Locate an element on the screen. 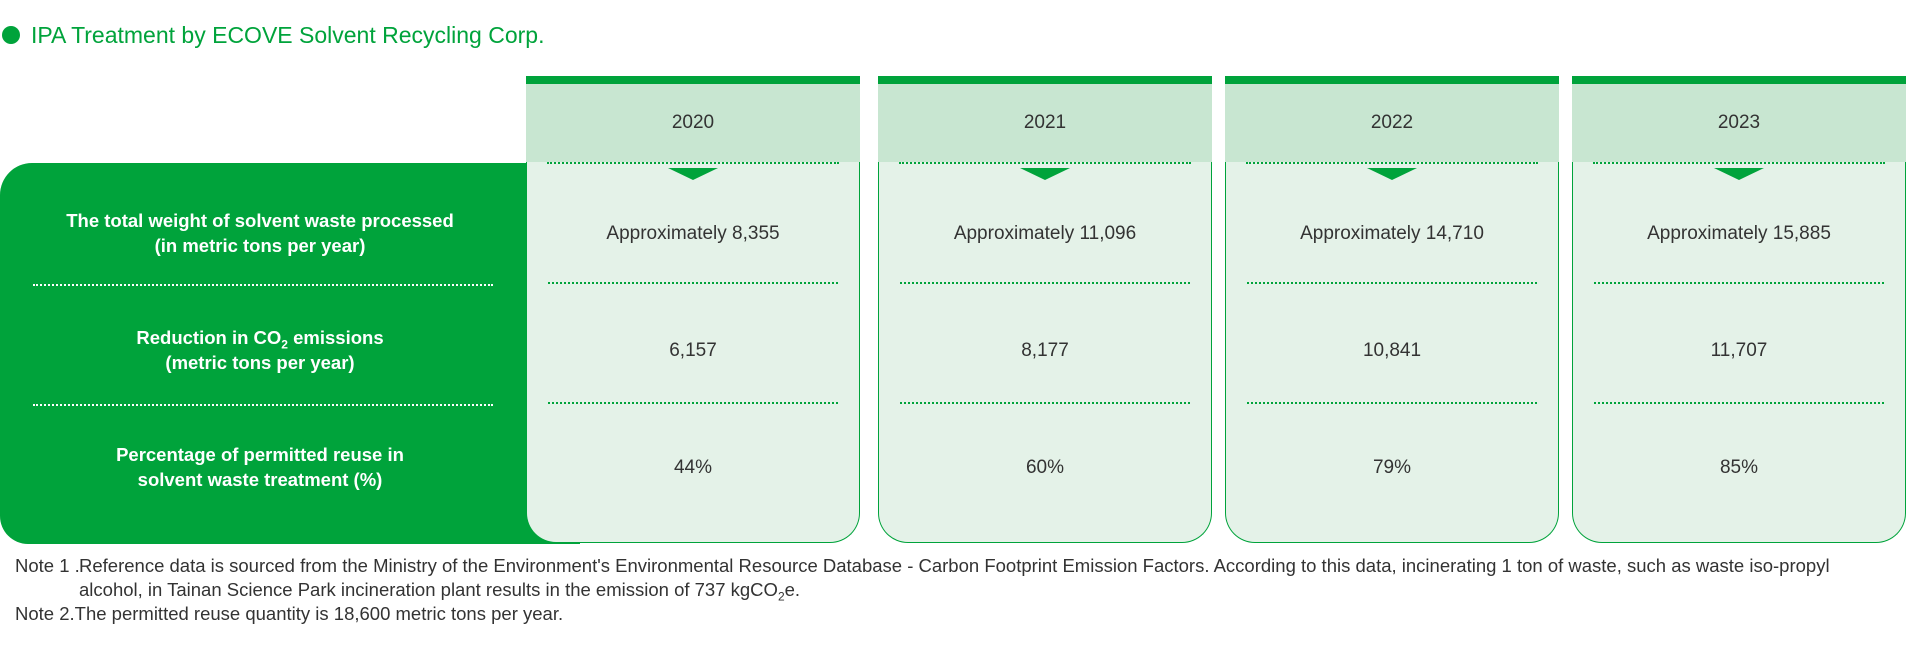 The width and height of the screenshot is (1920, 665). year-column-2020: 2020 Approximately 8,355 6,157 44% is located at coordinates (693, 310).